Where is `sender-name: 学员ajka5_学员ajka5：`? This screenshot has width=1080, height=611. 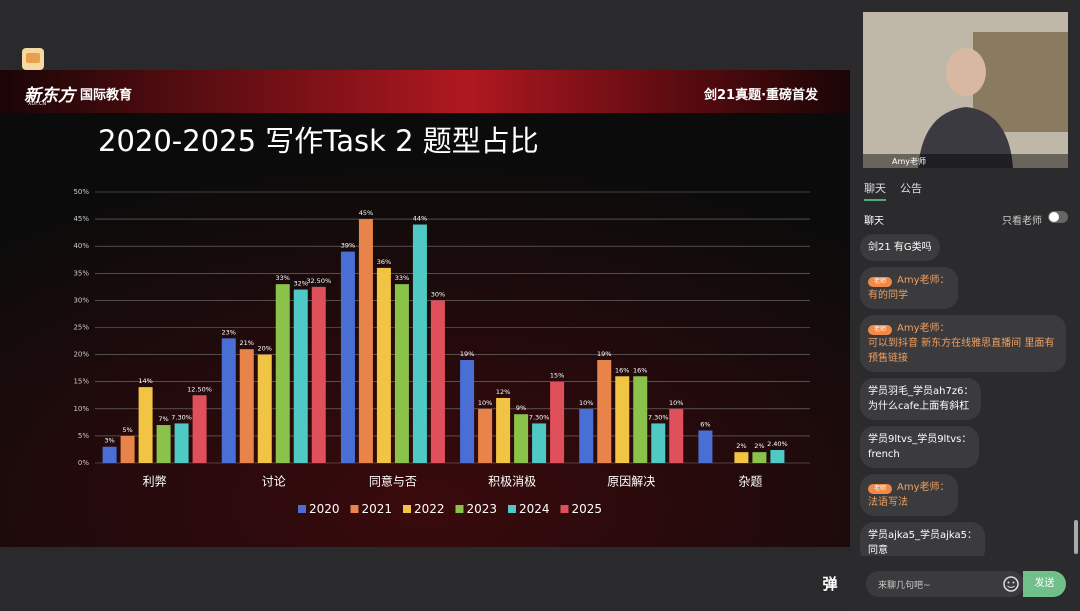
sender-name: 学员ajka5_学员ajka5： is located at coordinates (923, 535).